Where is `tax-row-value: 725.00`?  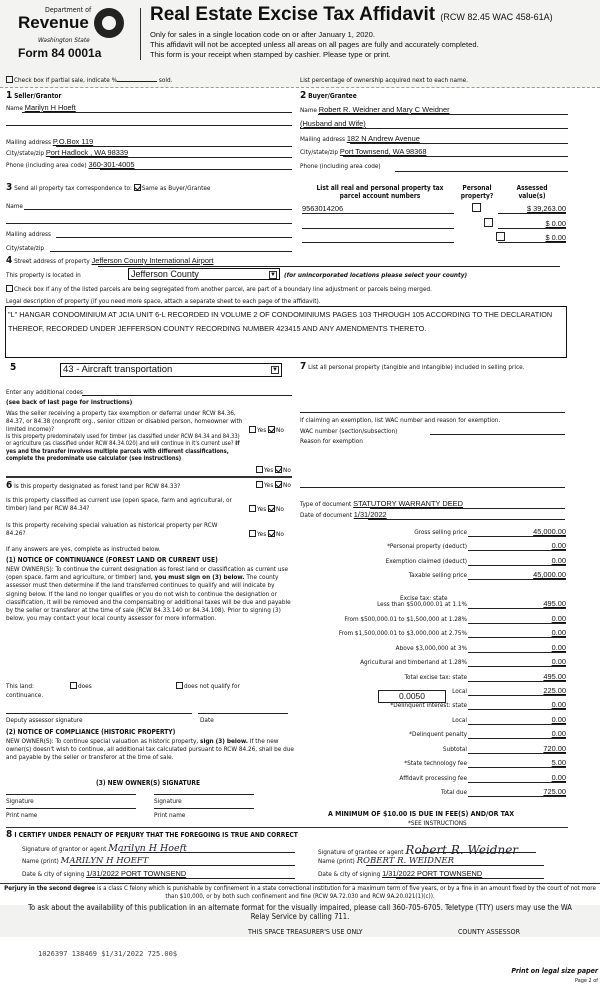
tax-row-value: 725.00 is located at coordinates (517, 792).